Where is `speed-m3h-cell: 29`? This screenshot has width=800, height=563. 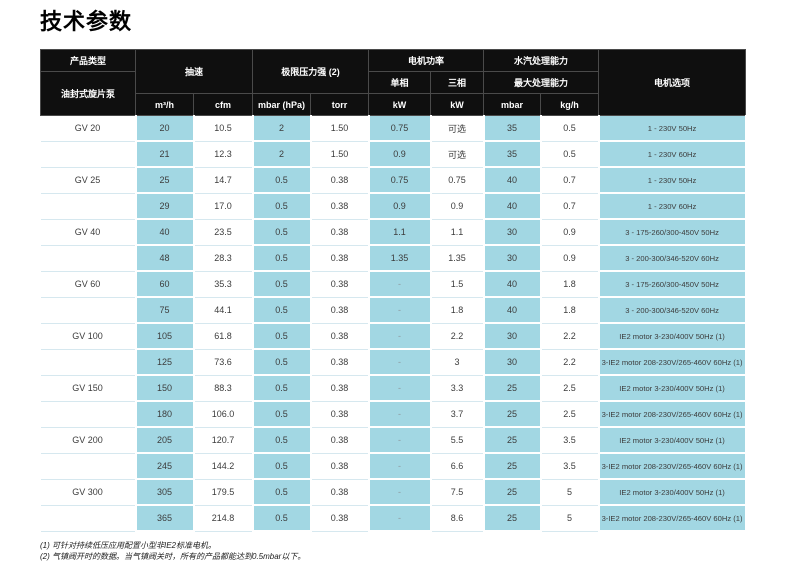 speed-m3h-cell: 29 is located at coordinates (164, 206).